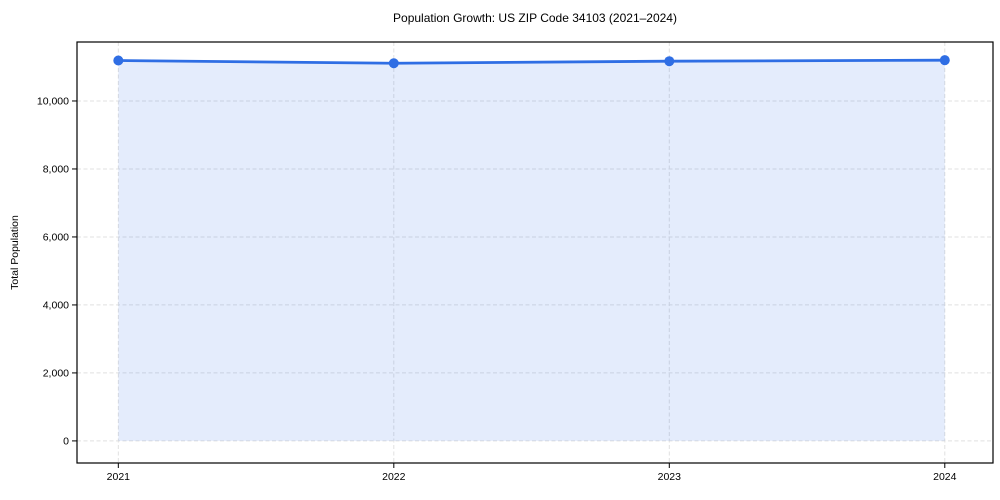 Image resolution: width=1000 pixels, height=500 pixels. What do you see at coordinates (670, 477) in the screenshot?
I see `x-tick-label: 2023` at bounding box center [670, 477].